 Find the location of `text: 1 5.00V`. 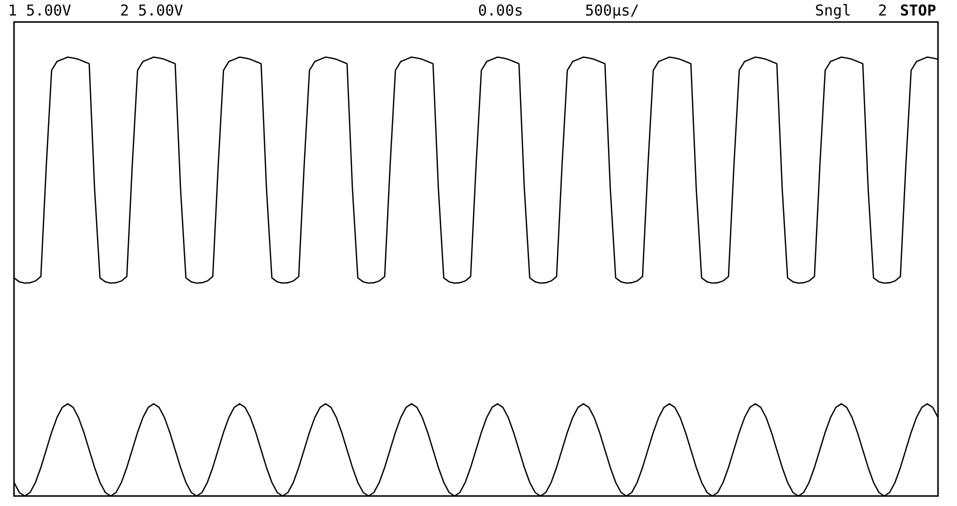

text: 1 5.00V is located at coordinates (40, 11).